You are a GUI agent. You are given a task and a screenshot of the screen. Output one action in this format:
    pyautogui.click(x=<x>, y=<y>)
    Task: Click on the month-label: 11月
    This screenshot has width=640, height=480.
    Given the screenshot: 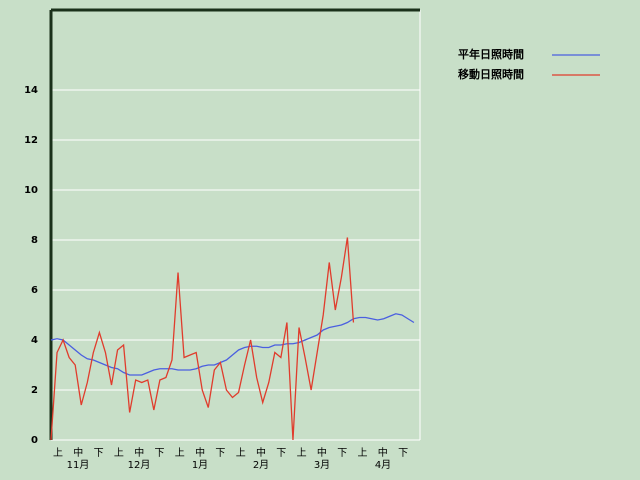 What is the action you would take?
    pyautogui.click(x=78, y=465)
    